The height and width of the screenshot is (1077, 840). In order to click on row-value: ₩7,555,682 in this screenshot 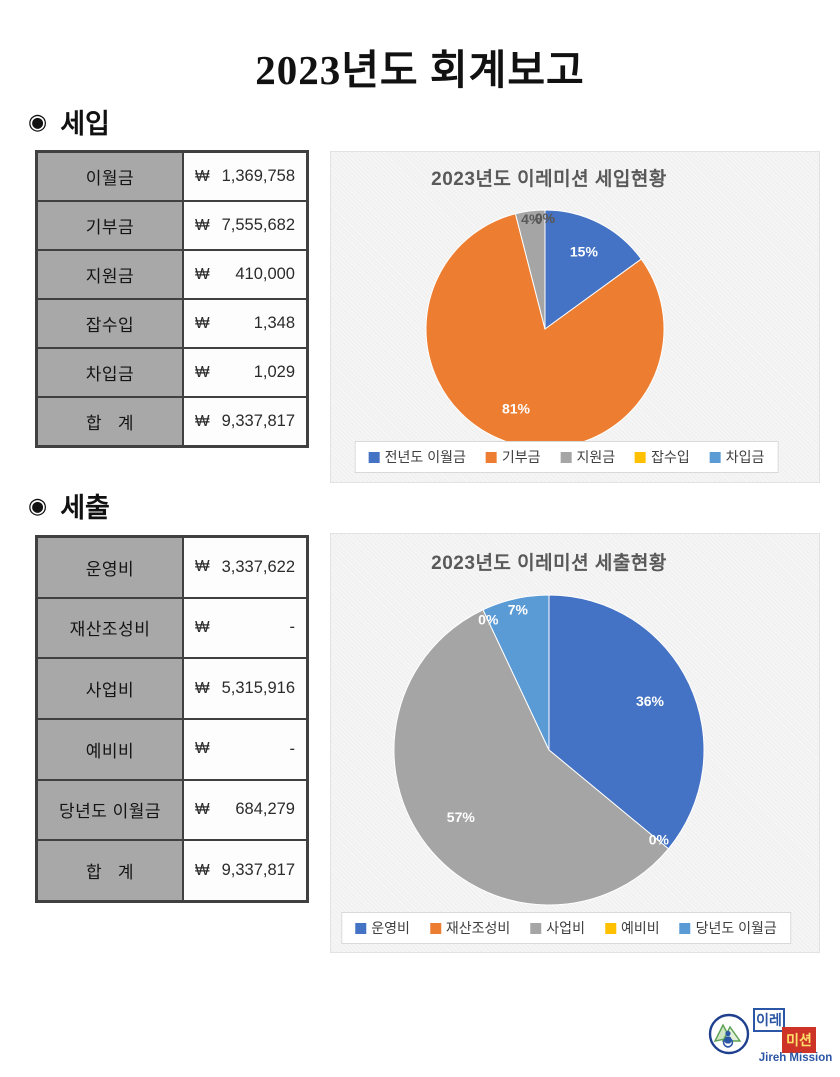, I will do `click(245, 225)`.